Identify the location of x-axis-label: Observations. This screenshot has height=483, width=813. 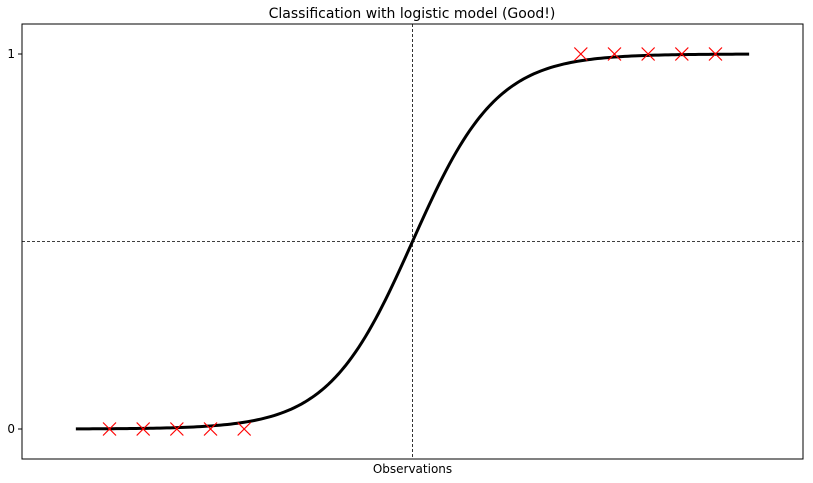
(412, 469).